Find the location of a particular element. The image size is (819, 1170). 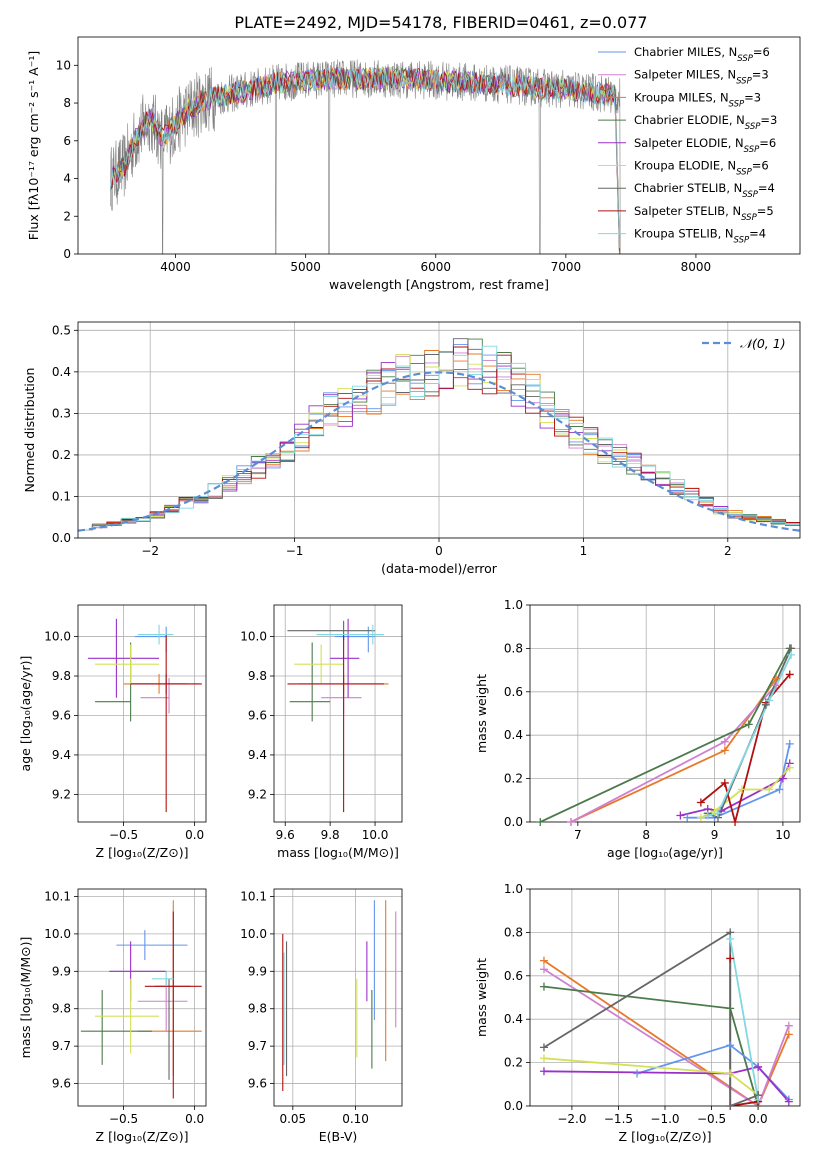

x-tick-label: 2 is located at coordinates (728, 551).